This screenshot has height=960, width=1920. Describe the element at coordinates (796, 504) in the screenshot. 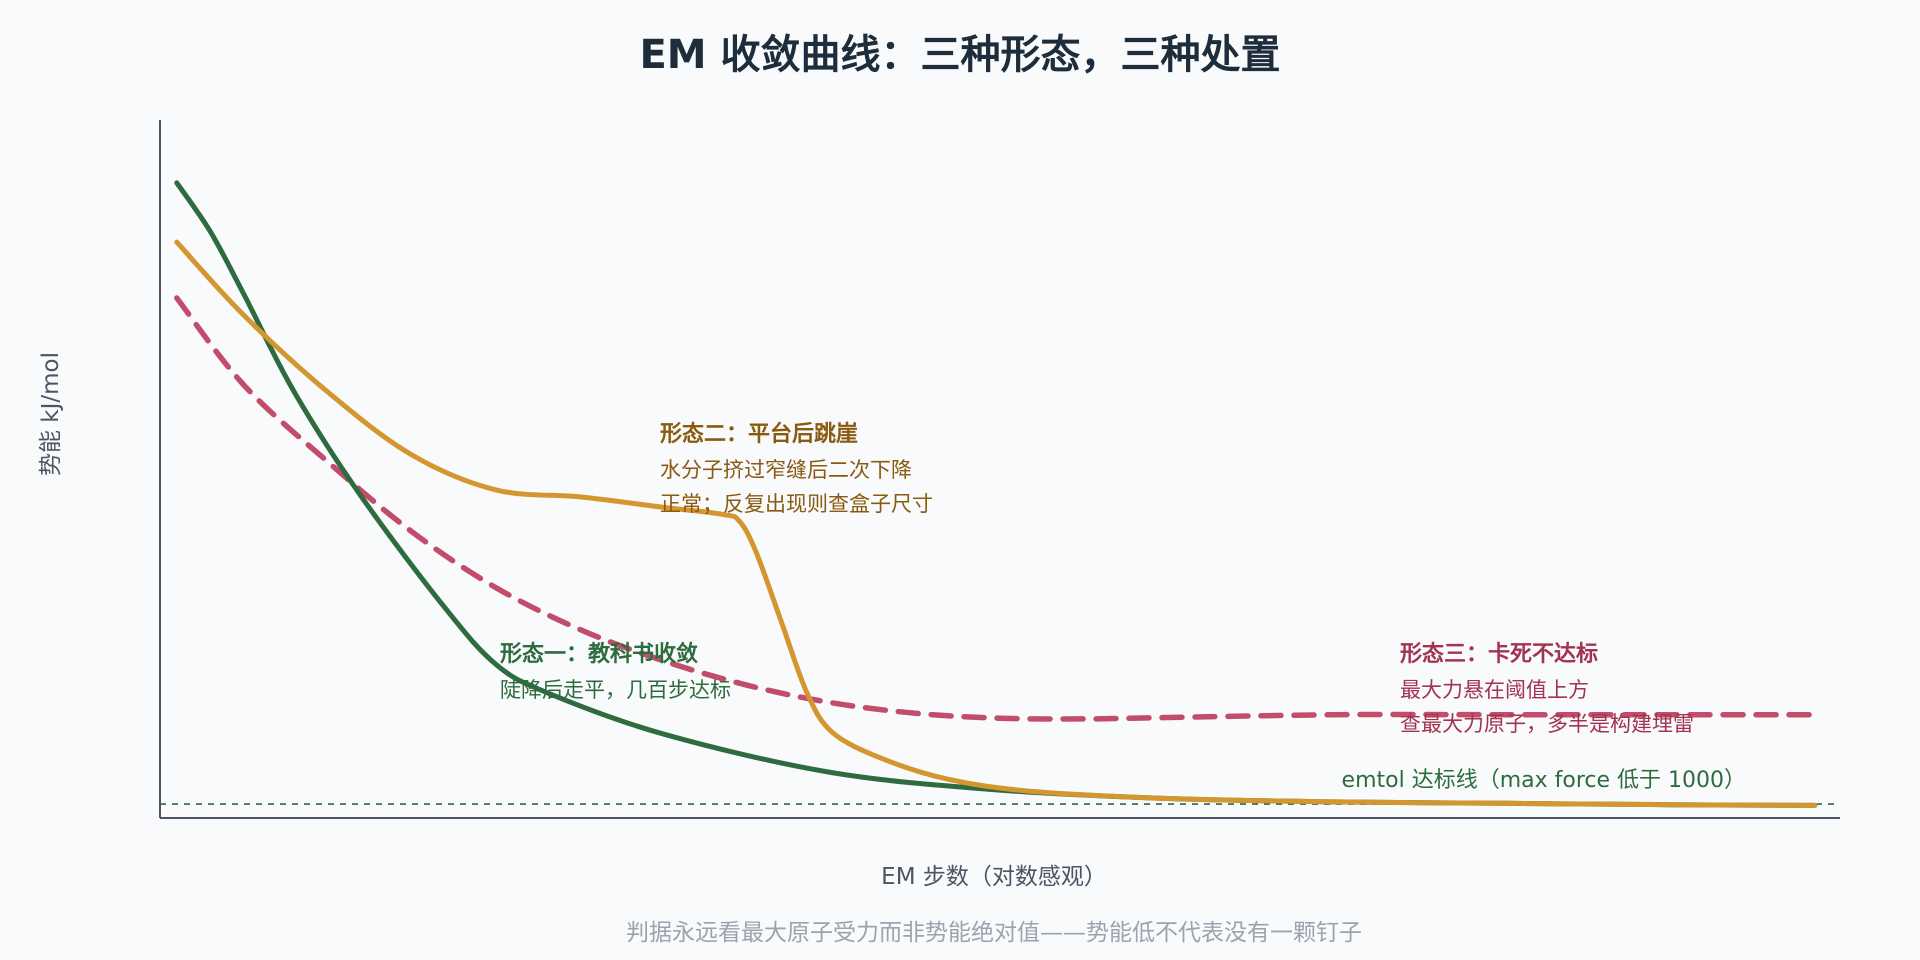

I see `annotation-line-2-2: 正常；反复出现则查盒子尺寸` at that location.